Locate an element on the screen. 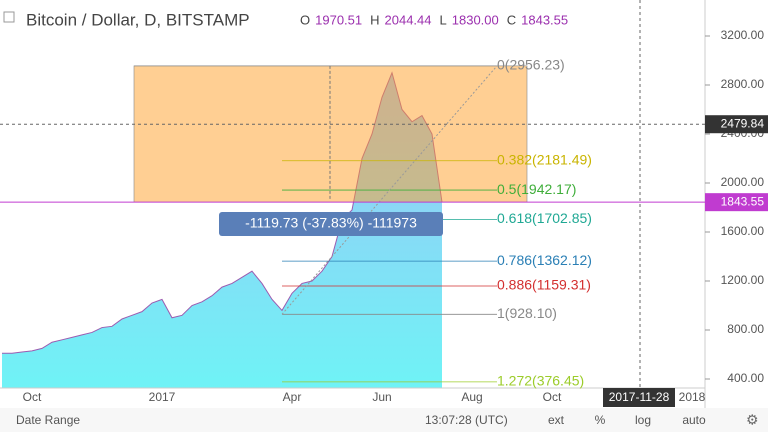 This screenshot has width=768, height=437. fib-label: 0.886(1159.31) is located at coordinates (544, 285).